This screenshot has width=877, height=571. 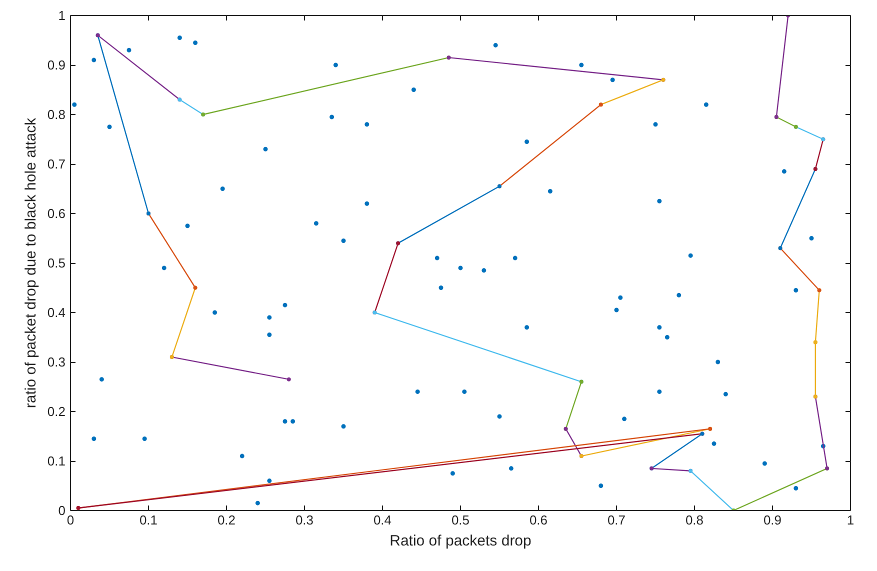 I want to click on x-tick-label: 0.7, so click(x=616, y=520).